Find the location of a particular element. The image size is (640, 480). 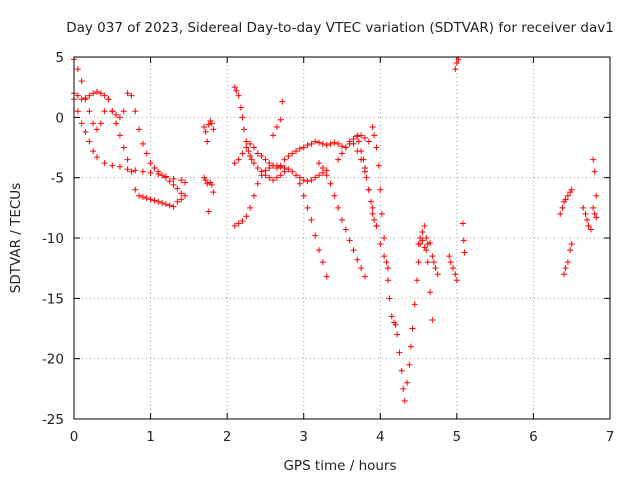

x-tick-label: 3 is located at coordinates (303, 437).